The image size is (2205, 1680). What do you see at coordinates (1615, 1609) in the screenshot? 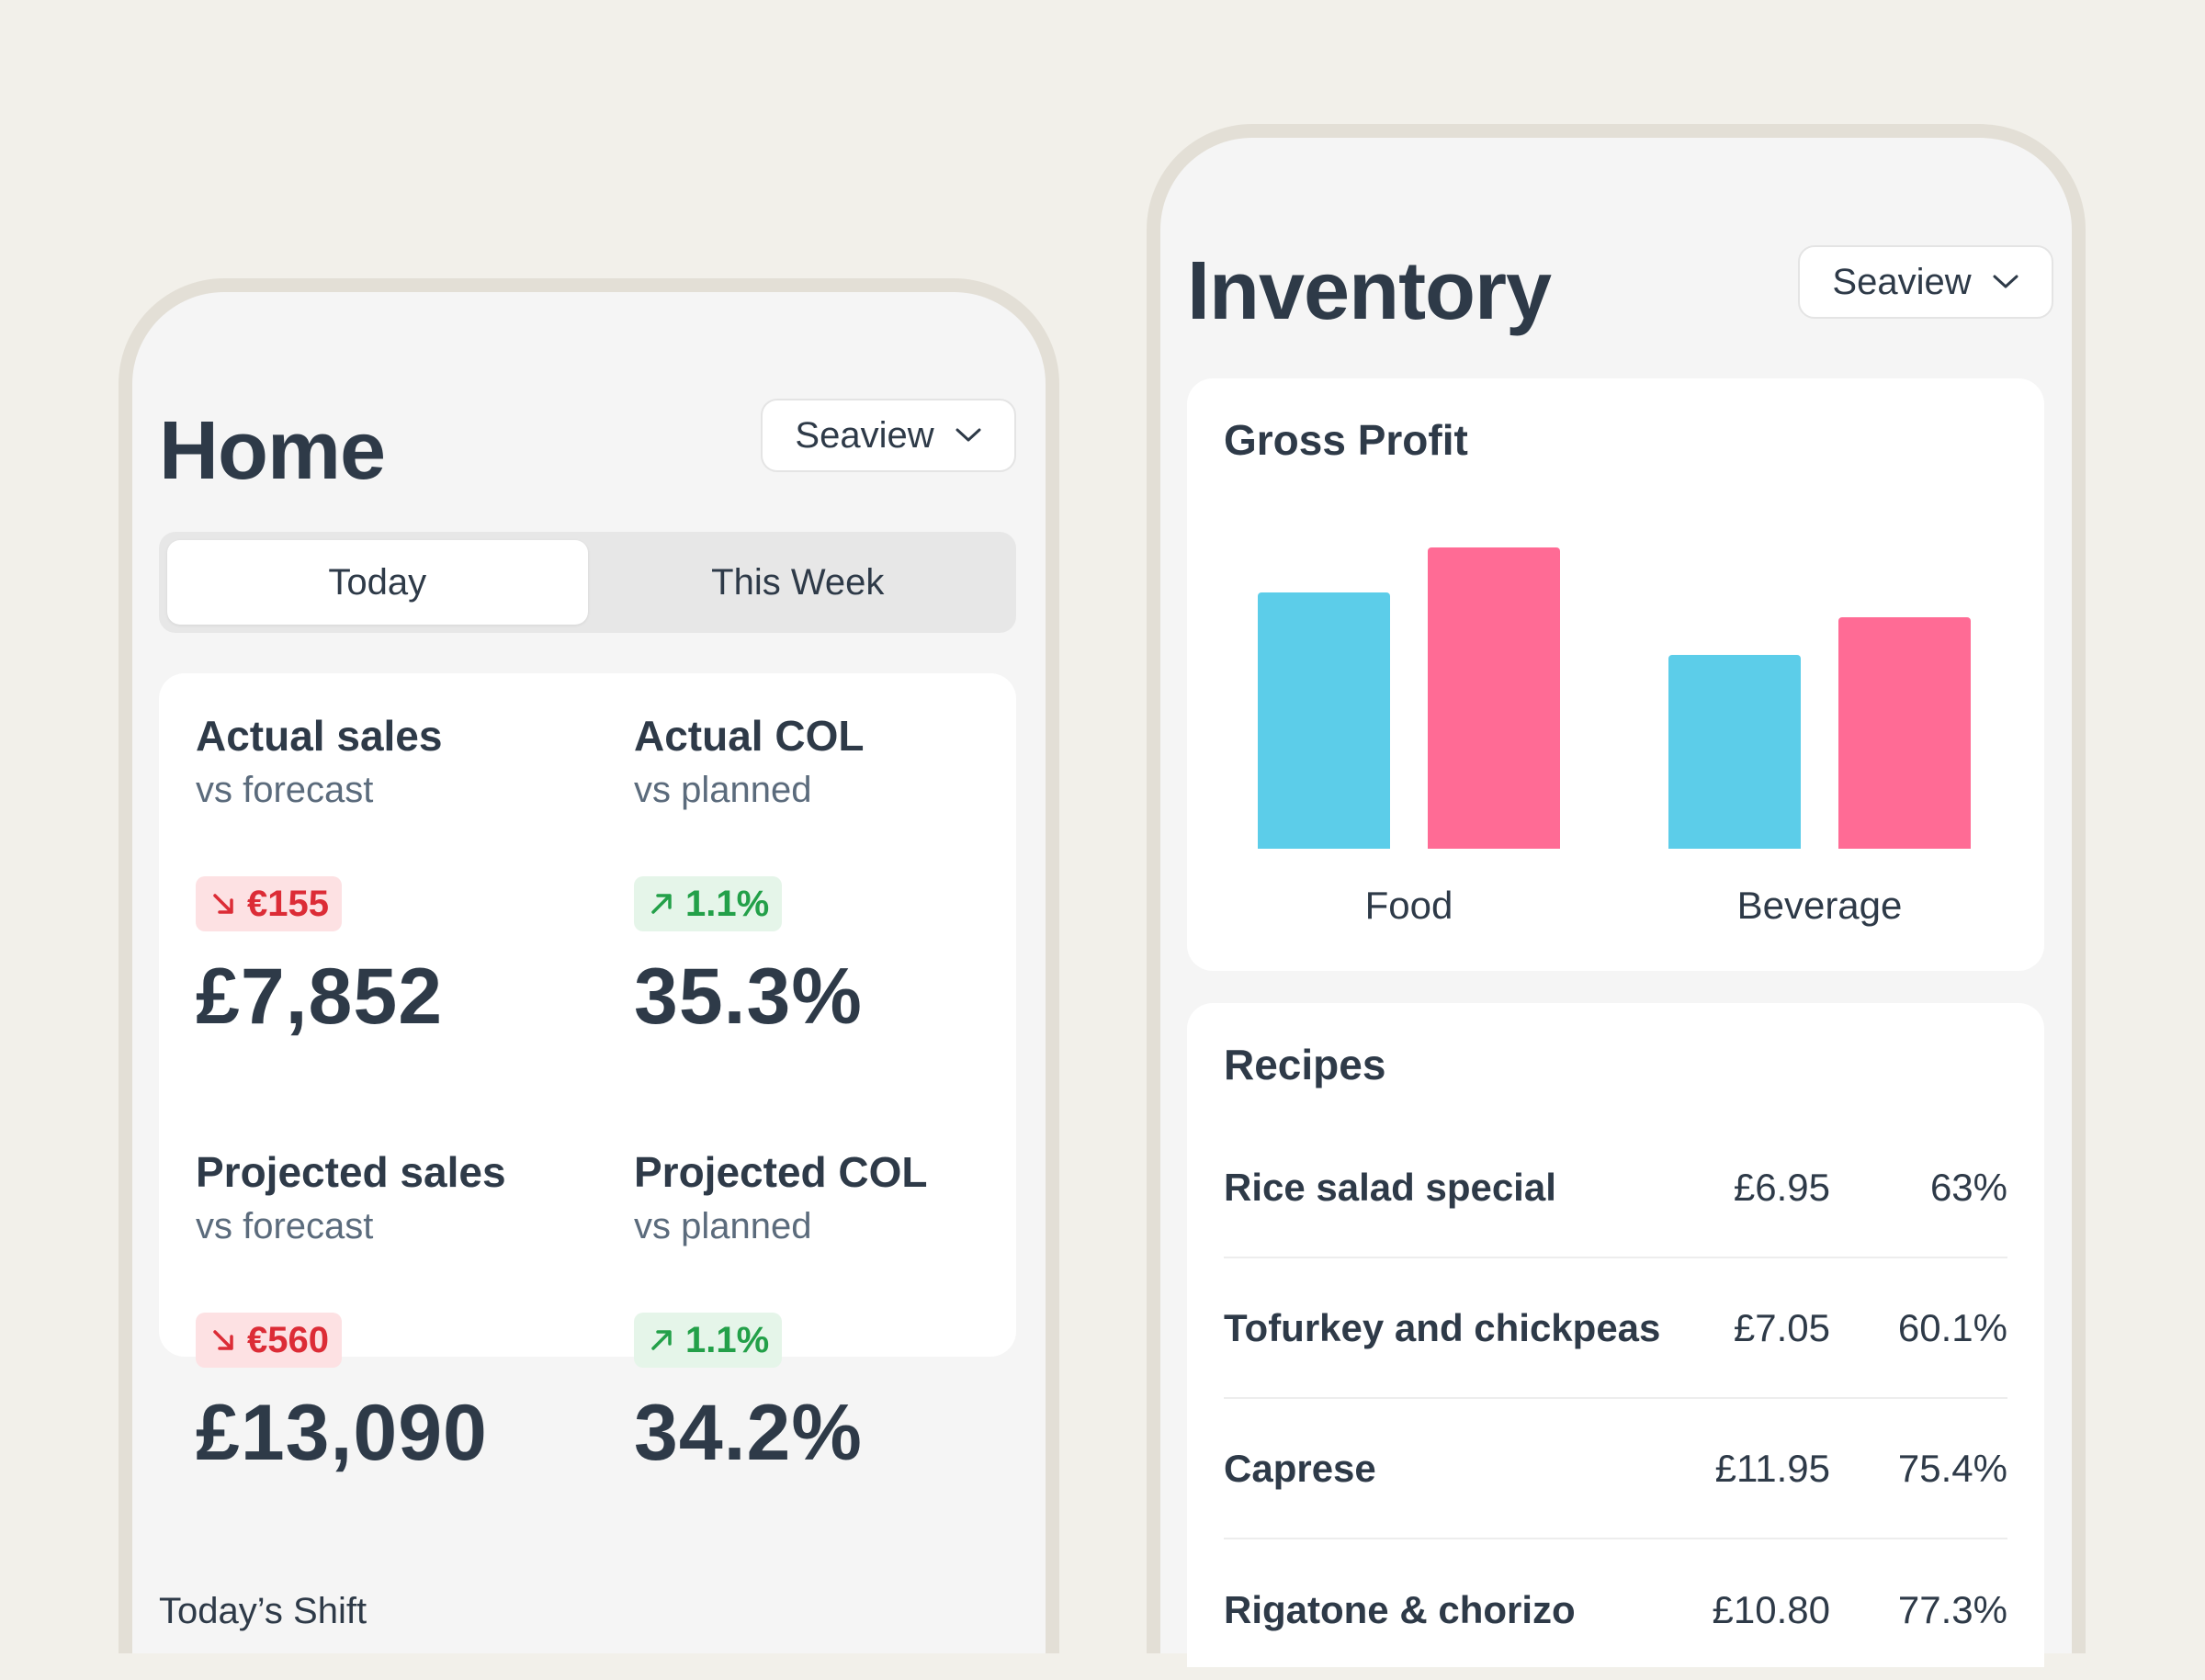
I see `recipe-row: Rigatone & chorizo £10.80 77.3%` at bounding box center [1615, 1609].